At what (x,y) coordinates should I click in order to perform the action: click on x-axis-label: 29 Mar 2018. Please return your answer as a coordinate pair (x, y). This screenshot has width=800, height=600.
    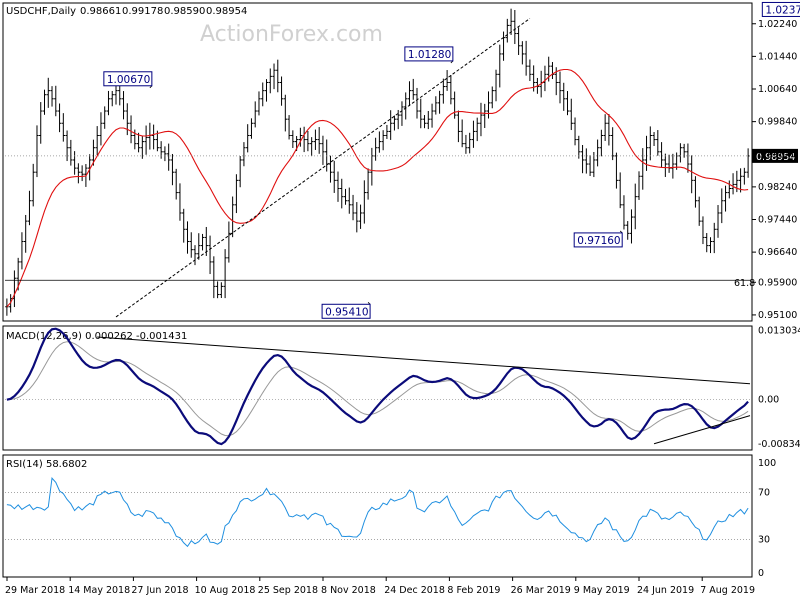
    Looking at the image, I should click on (35, 590).